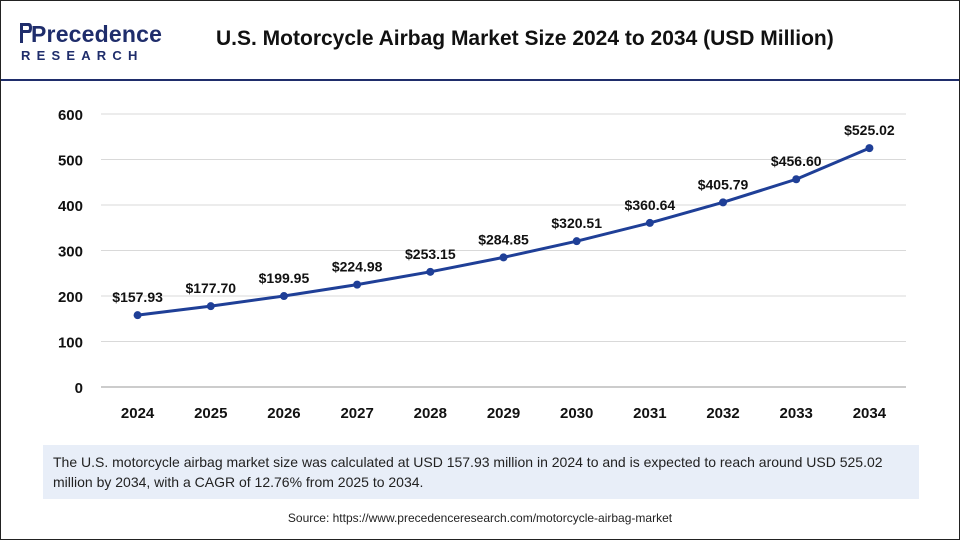 Image resolution: width=960 pixels, height=540 pixels. I want to click on x-tick-label: 2031, so click(649, 413).